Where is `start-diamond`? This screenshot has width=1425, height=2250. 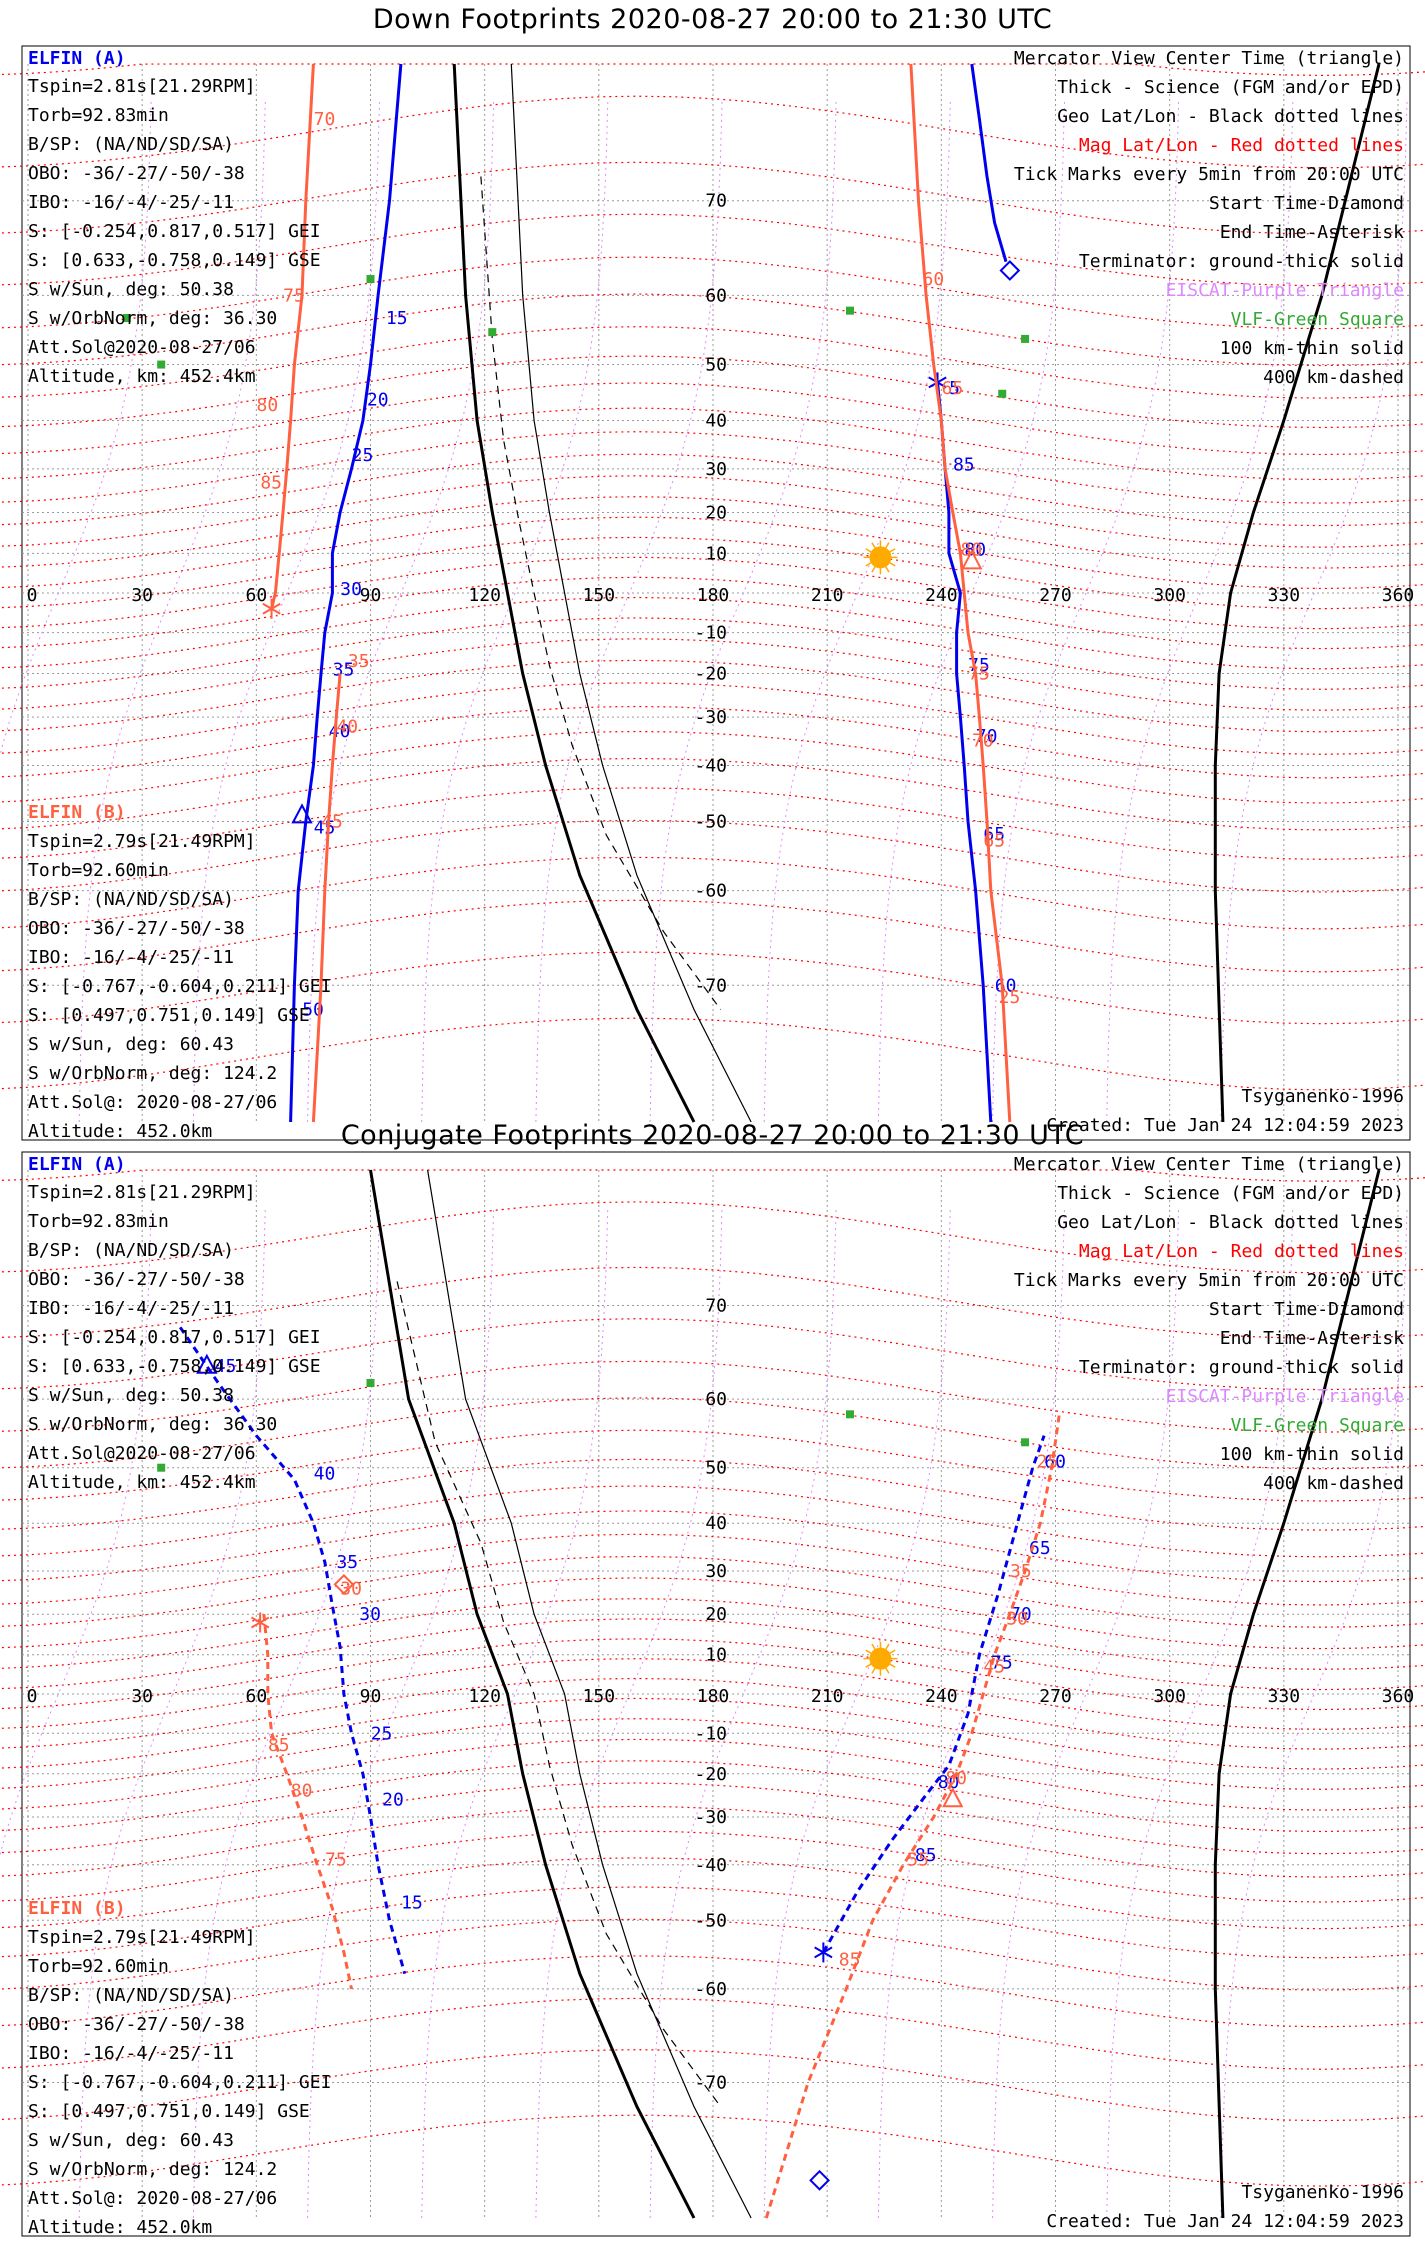 start-diamond is located at coordinates (344, 1584).